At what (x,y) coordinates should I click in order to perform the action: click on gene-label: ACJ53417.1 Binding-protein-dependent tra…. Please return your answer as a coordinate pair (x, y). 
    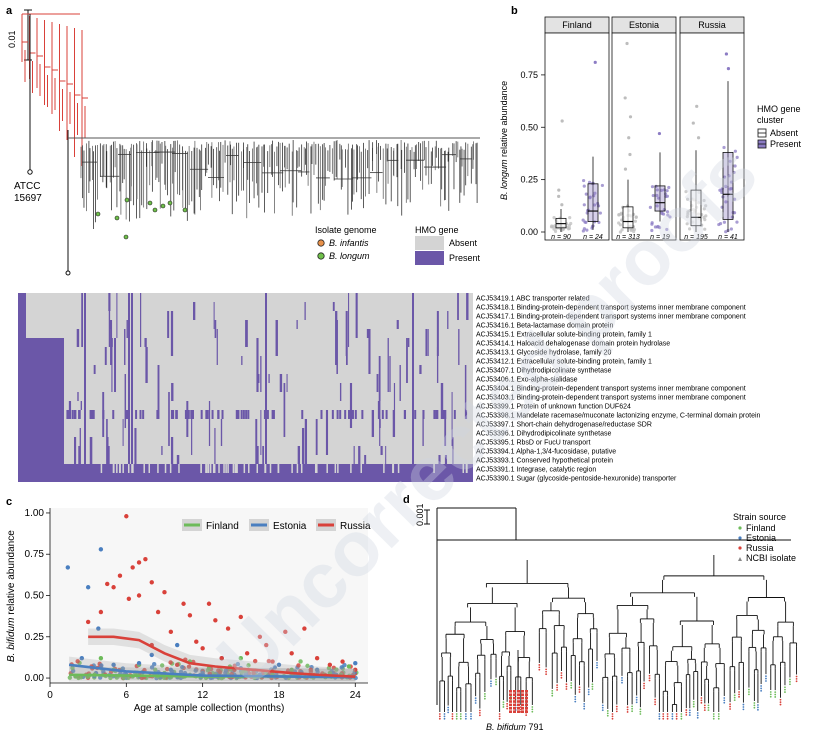
    Looking at the image, I should click on (611, 316).